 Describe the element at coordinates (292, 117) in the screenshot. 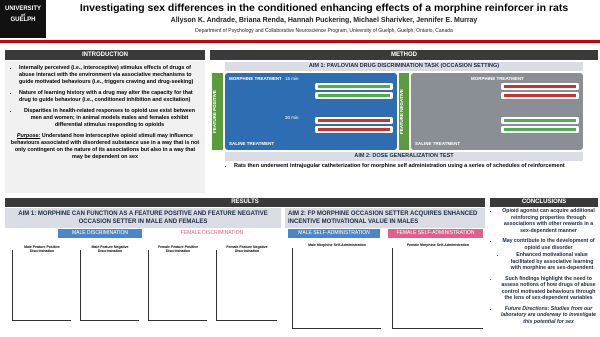

I see `label: 30 min` at that location.